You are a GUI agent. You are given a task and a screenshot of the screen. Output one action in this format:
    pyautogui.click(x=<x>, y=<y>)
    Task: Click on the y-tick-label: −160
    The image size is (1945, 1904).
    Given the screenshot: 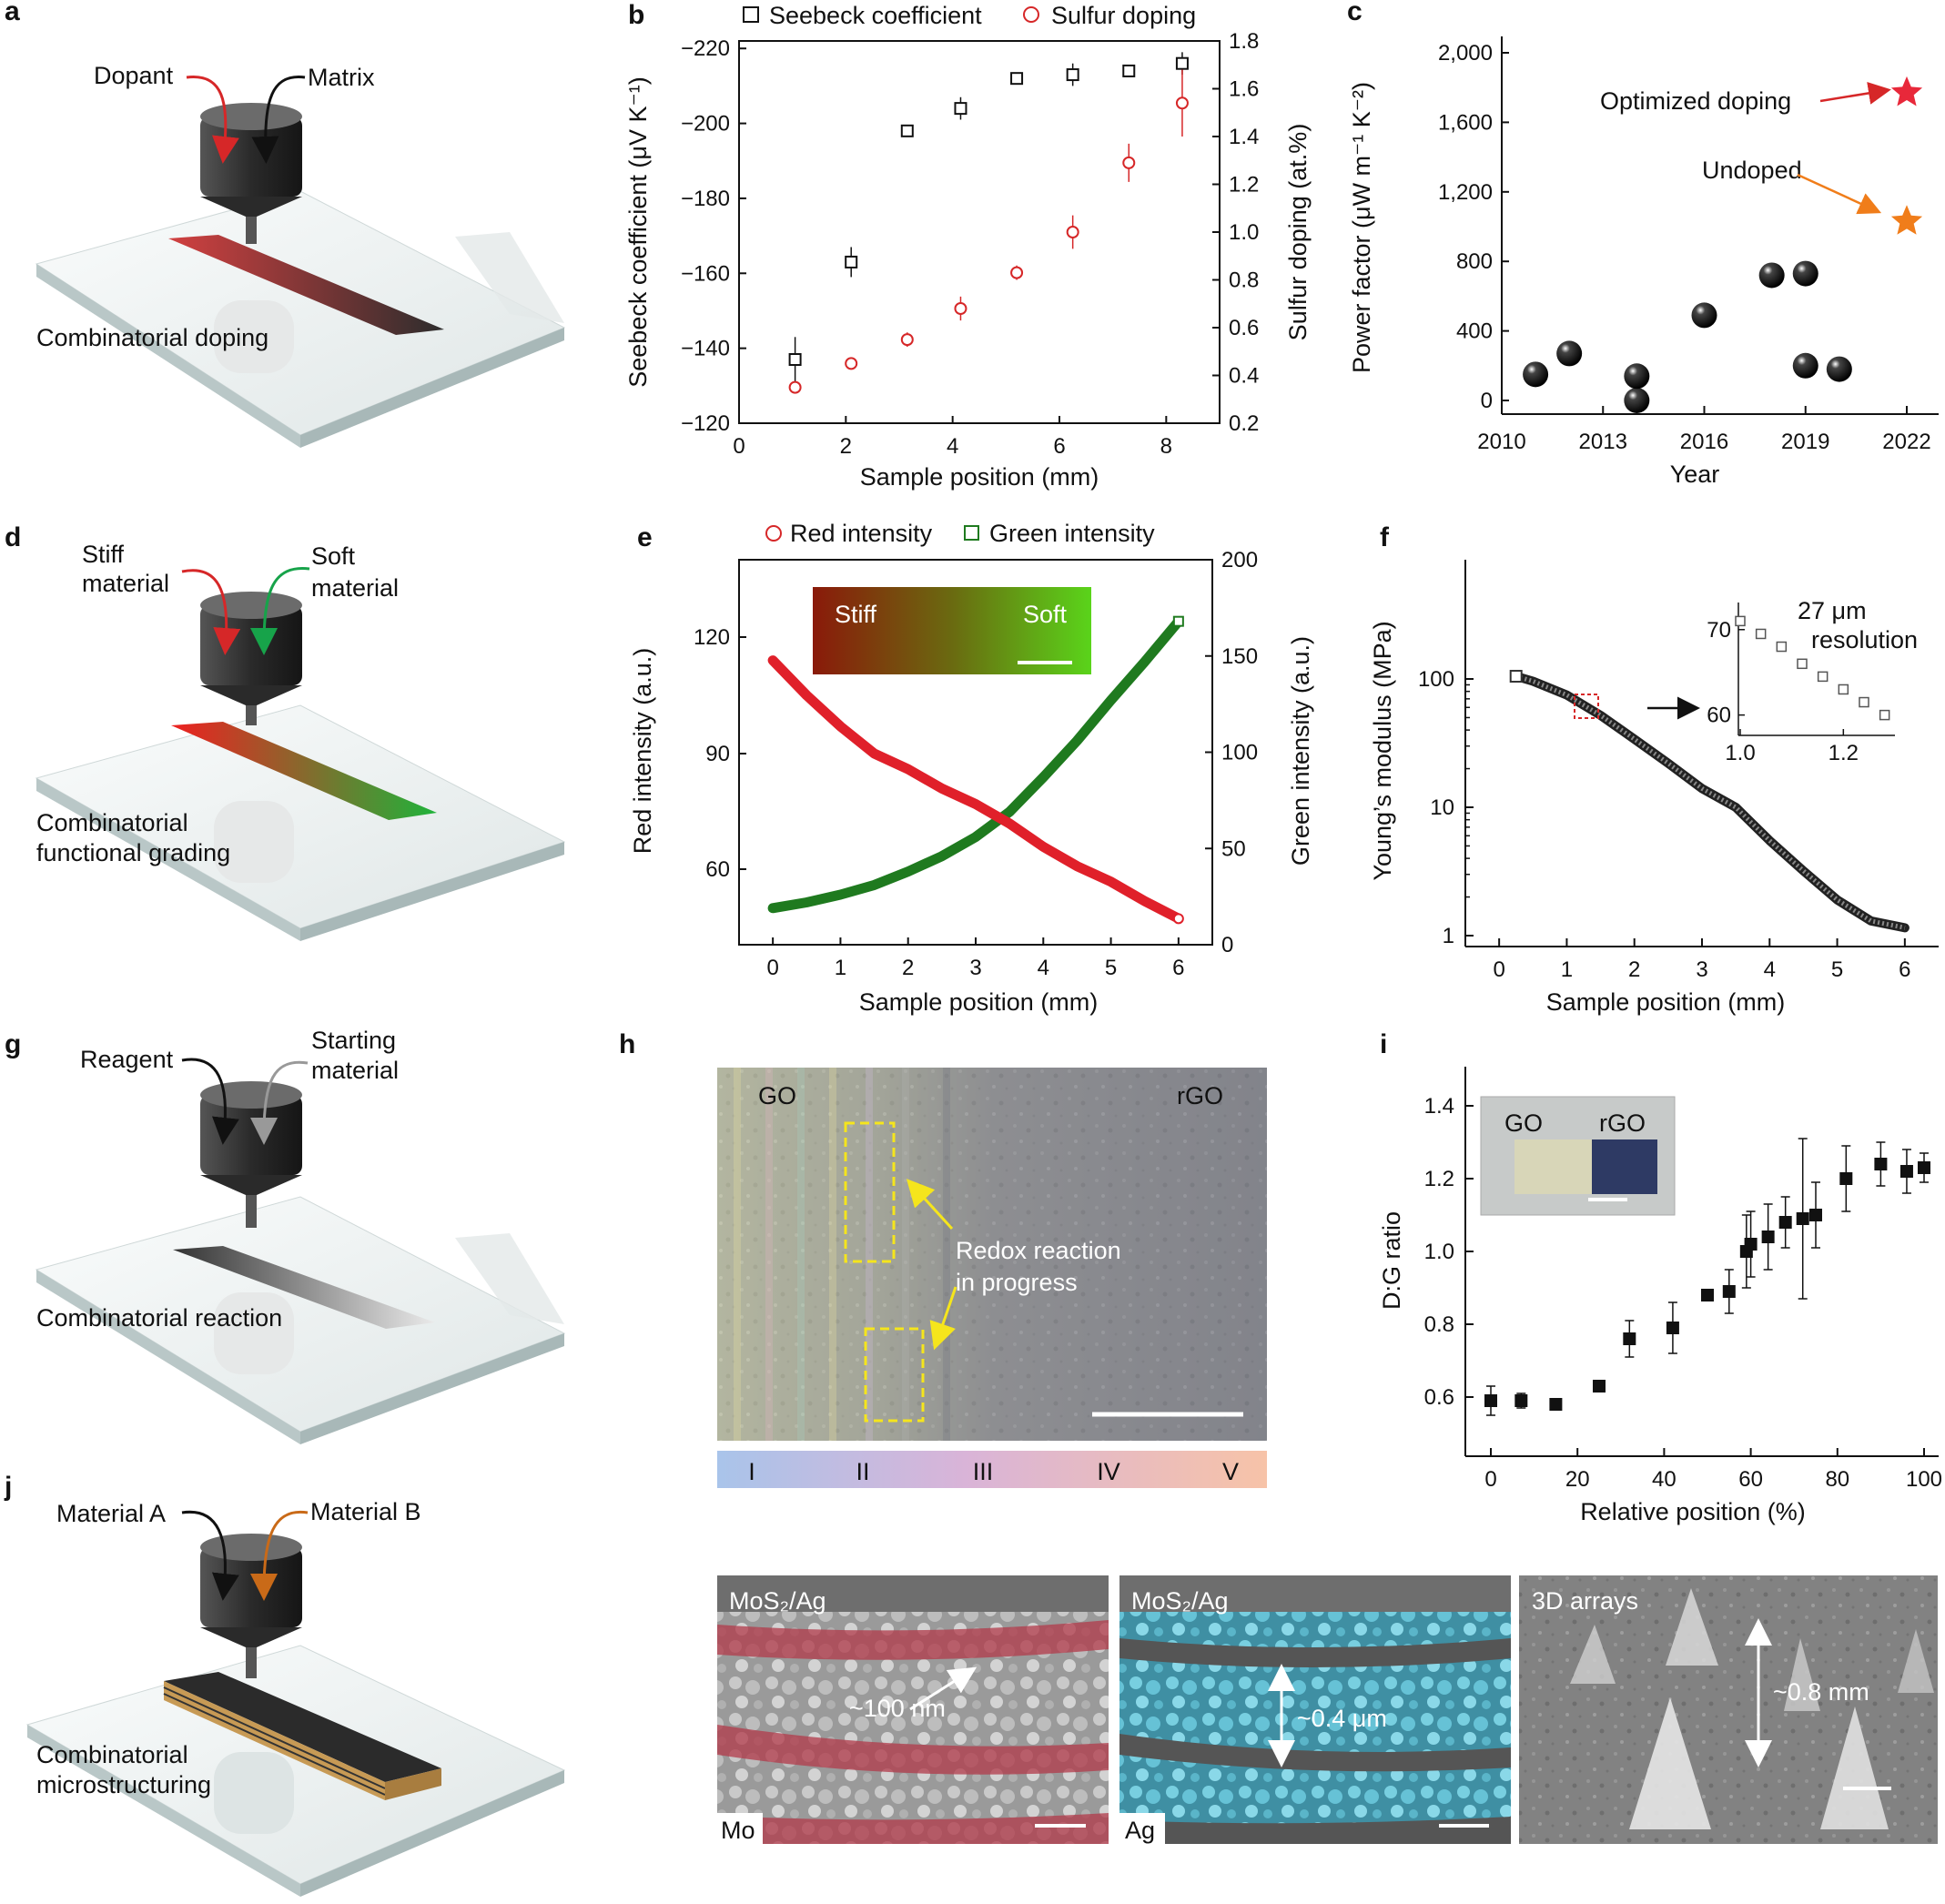 What is the action you would take?
    pyautogui.click(x=705, y=274)
    